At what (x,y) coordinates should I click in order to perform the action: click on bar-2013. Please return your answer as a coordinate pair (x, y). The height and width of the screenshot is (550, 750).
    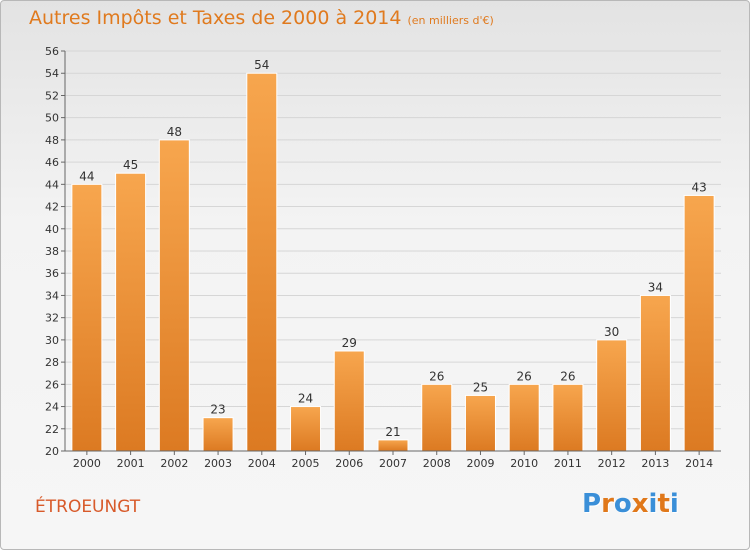
    Looking at the image, I should click on (655, 373).